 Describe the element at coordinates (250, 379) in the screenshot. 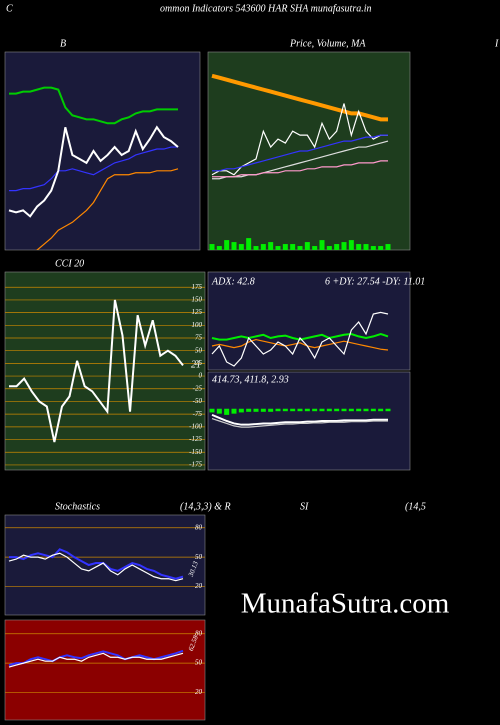

I see `panel-title: 414.73, 411.8, 2.93` at that location.